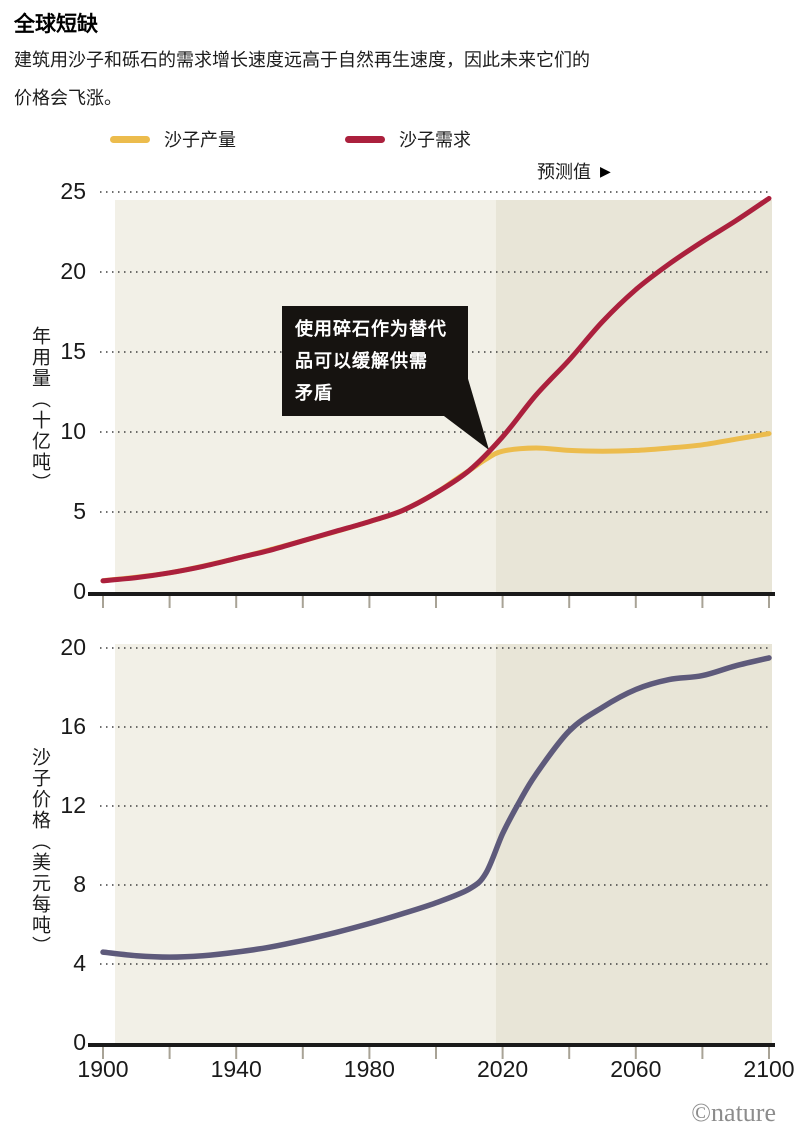 The width and height of the screenshot is (800, 1142). I want to click on legend-label-production: 沙子产量, so click(200, 140).